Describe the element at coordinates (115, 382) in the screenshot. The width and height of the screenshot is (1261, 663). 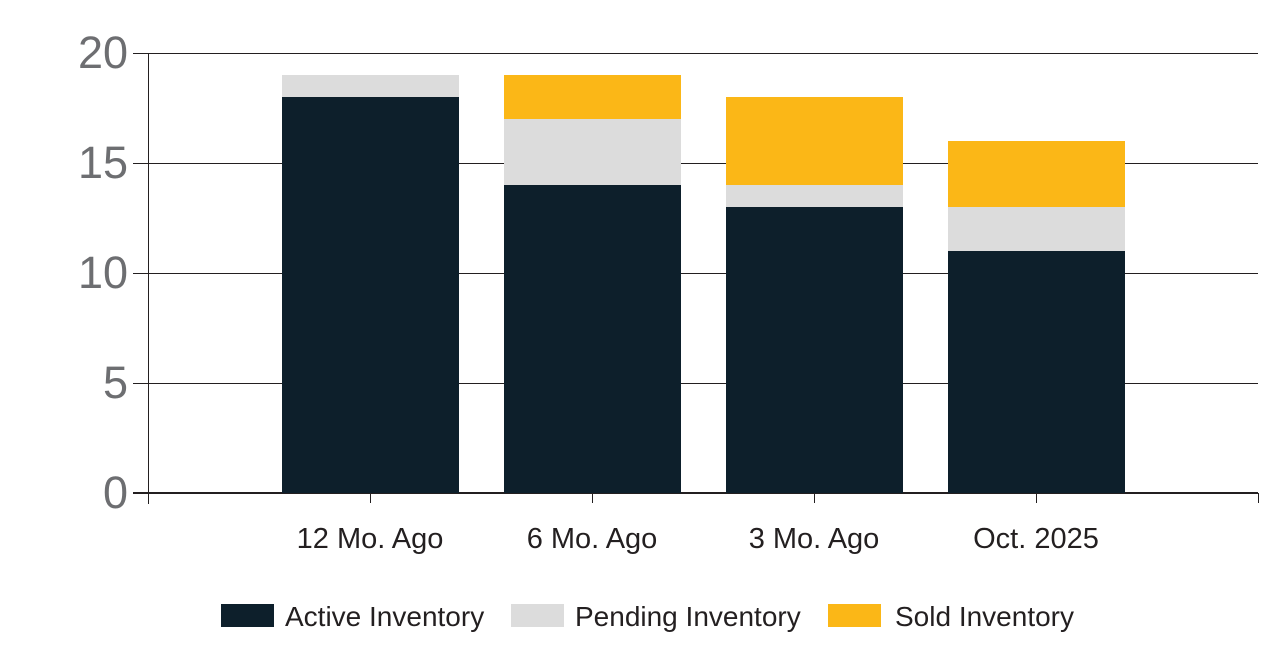
I see `y-axis-tick-label: 5` at that location.